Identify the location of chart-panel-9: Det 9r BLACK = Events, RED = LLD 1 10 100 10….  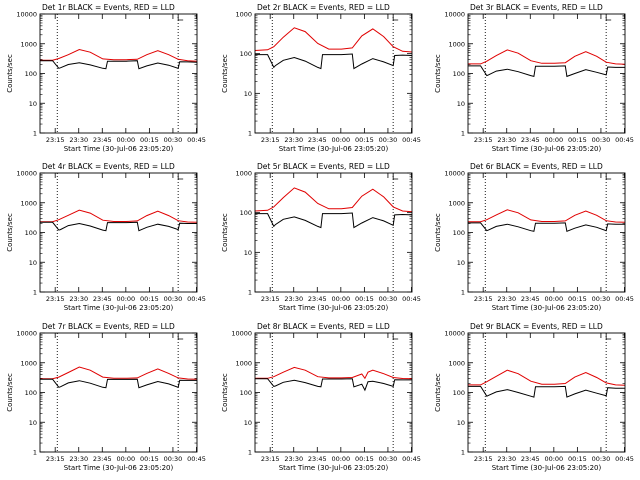
(534, 397).